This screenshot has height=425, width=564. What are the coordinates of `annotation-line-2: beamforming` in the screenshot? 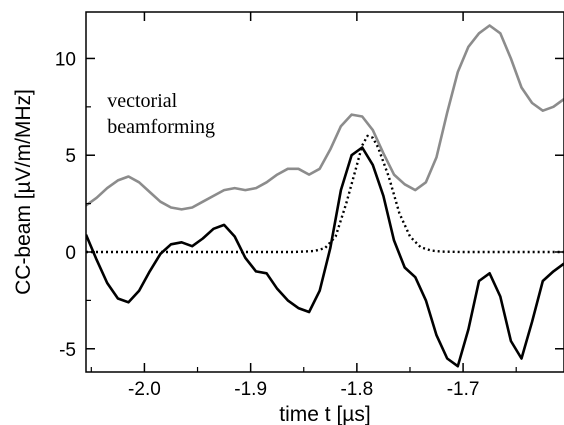 It's located at (161, 127).